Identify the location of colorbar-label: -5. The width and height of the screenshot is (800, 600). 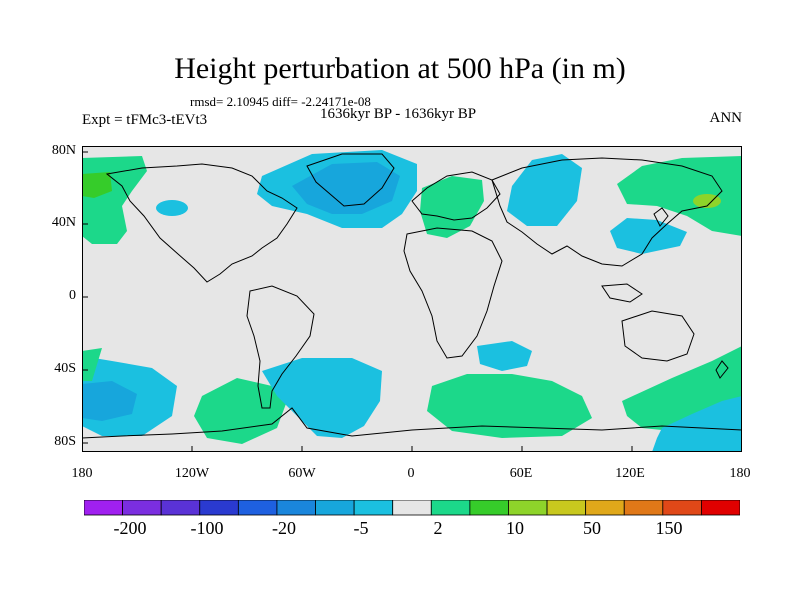
(361, 528).